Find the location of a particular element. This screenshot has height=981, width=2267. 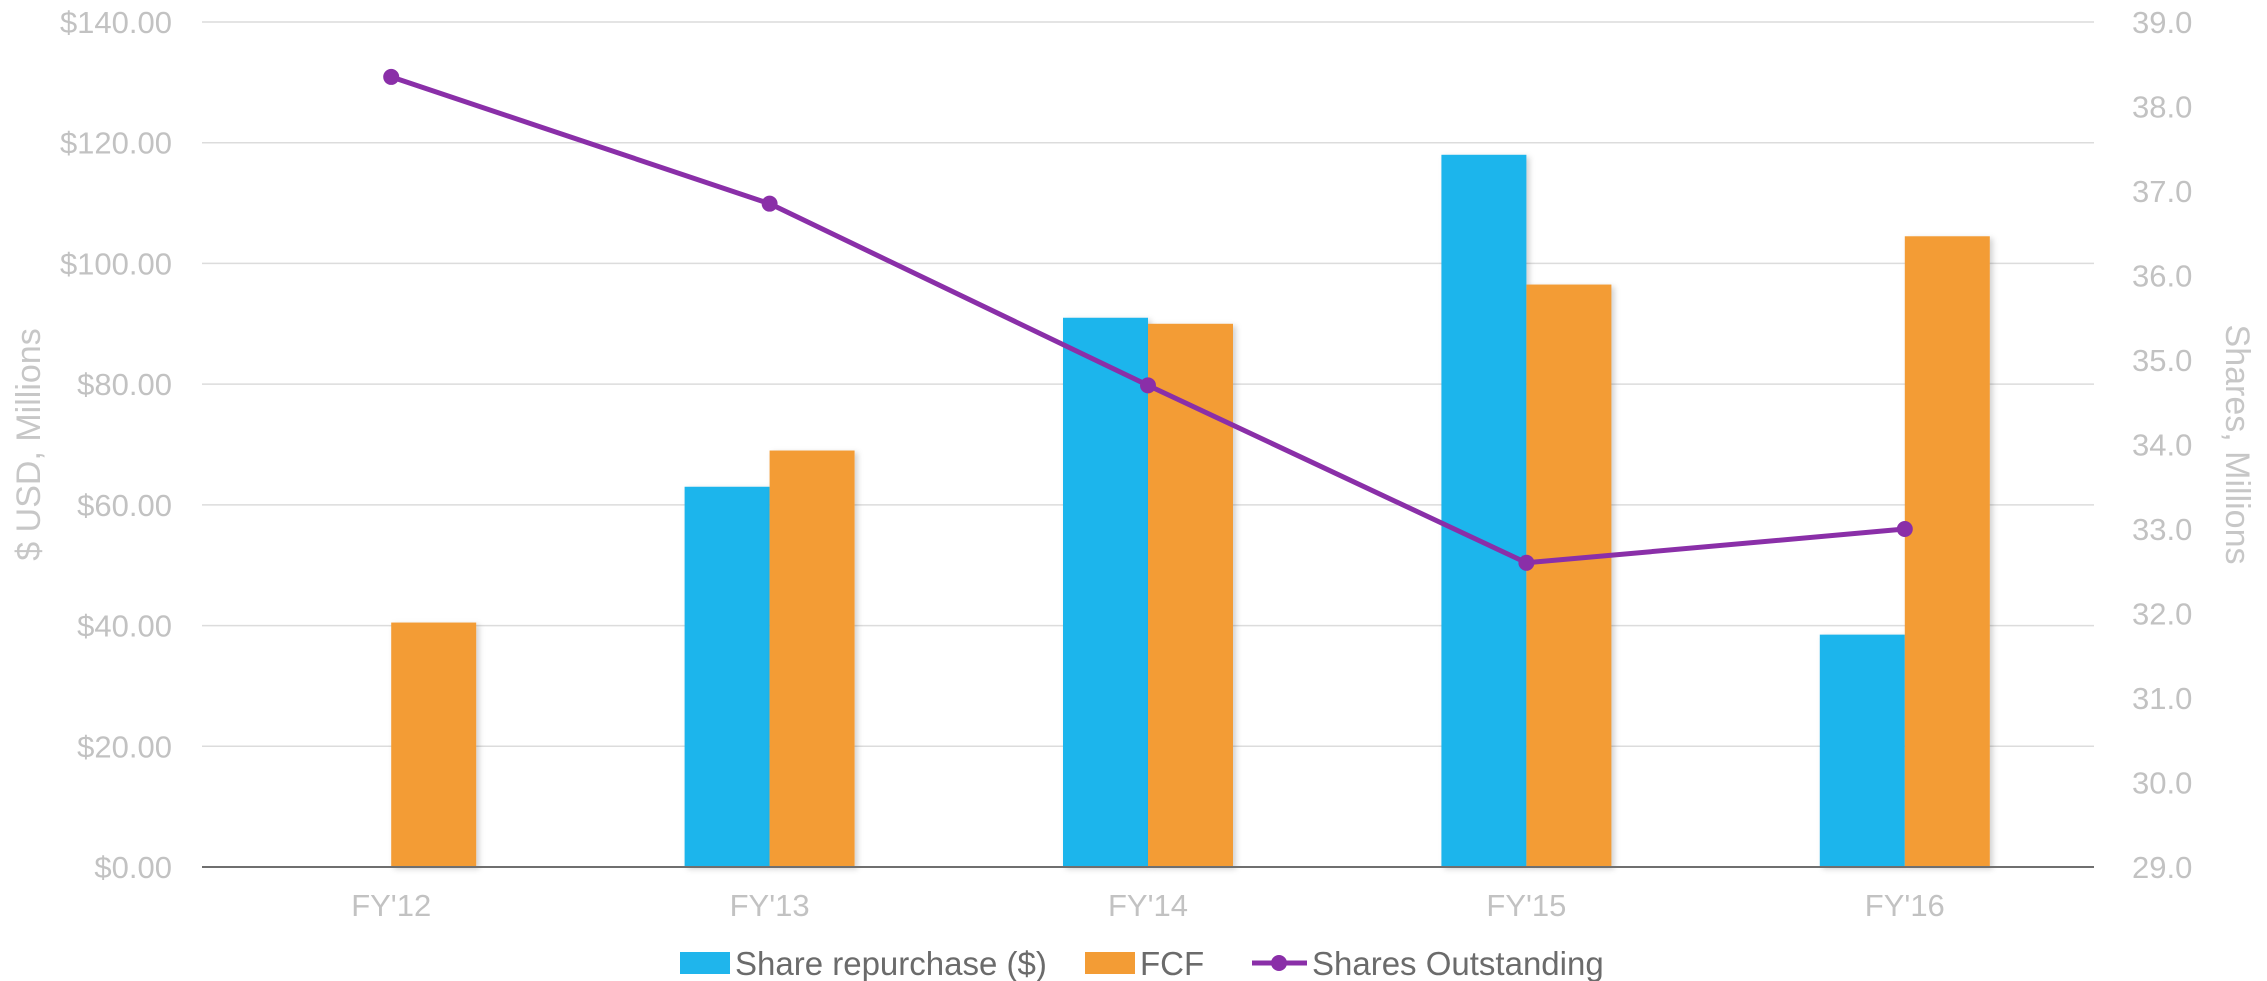

y-axis-tick-label: $80.00 is located at coordinates (124, 384).